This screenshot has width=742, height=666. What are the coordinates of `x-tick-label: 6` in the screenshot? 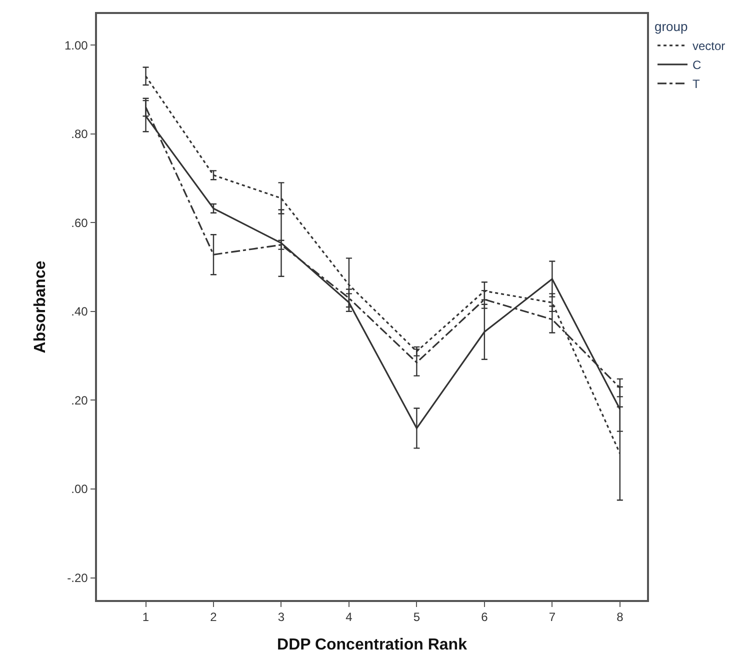 It's located at (484, 617).